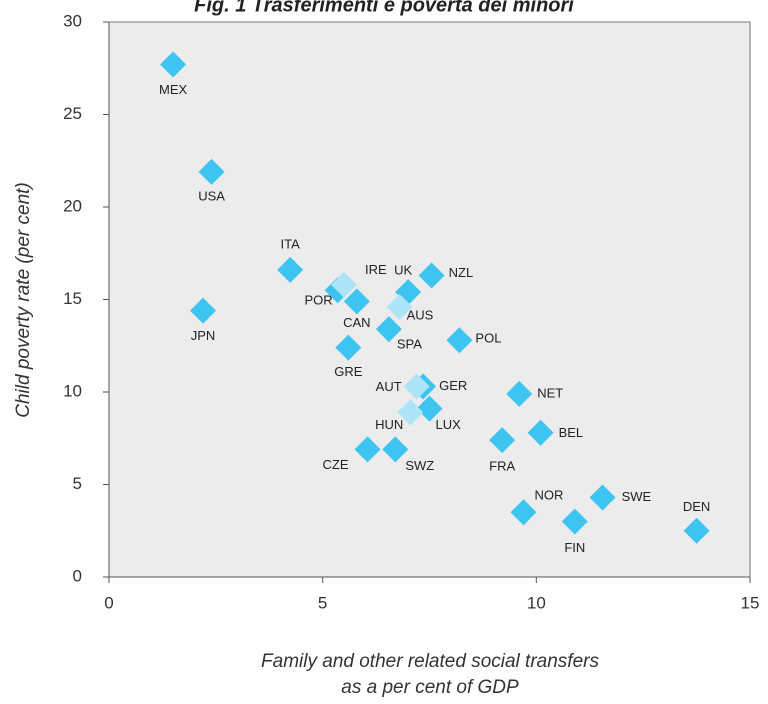 The width and height of the screenshot is (768, 704). Describe the element at coordinates (389, 386) in the screenshot. I see `point-label: AUT` at that location.